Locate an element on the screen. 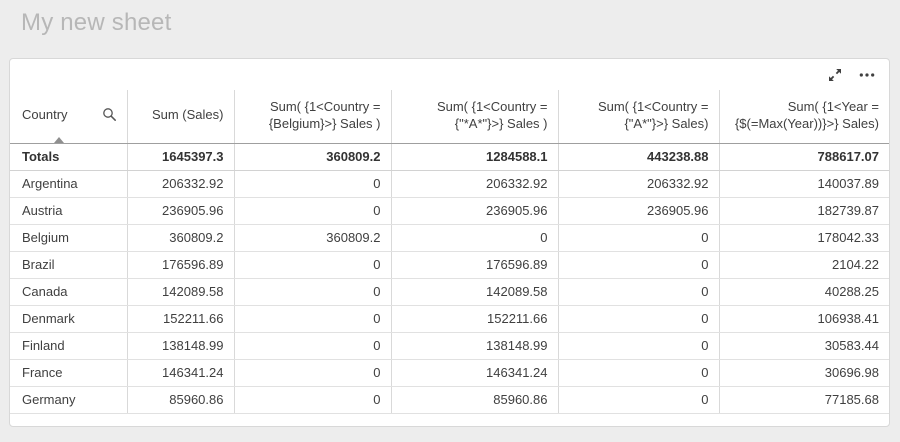 The height and width of the screenshot is (442, 900). totals-value: 443238.88 is located at coordinates (638, 157).